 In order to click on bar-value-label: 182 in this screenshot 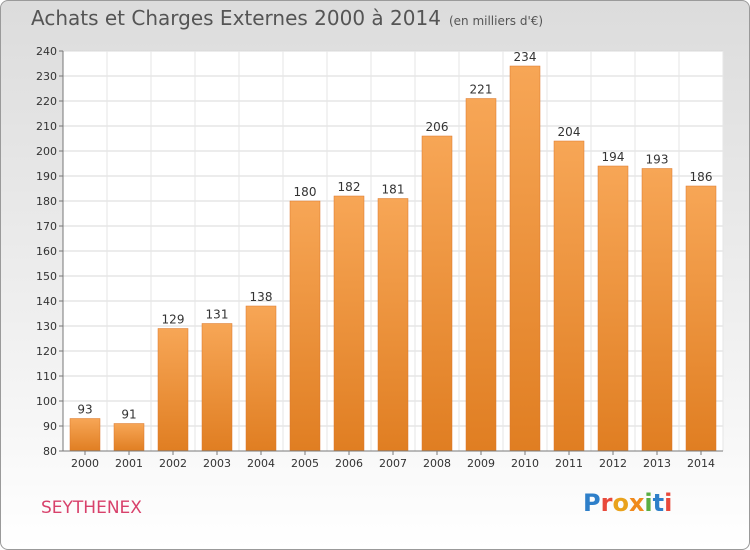, I will do `click(349, 187)`.